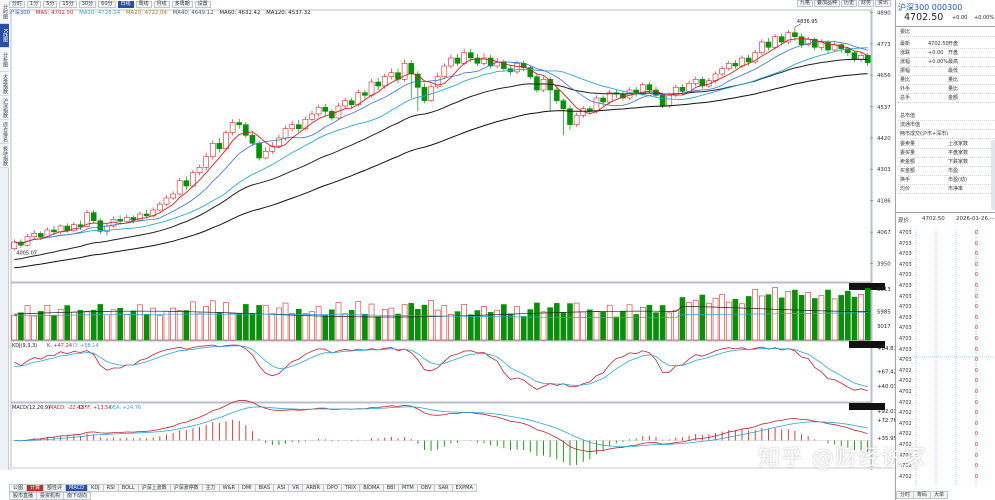 This screenshot has height=500, width=995. I want to click on indicator-tab: 主力, so click(211, 488).